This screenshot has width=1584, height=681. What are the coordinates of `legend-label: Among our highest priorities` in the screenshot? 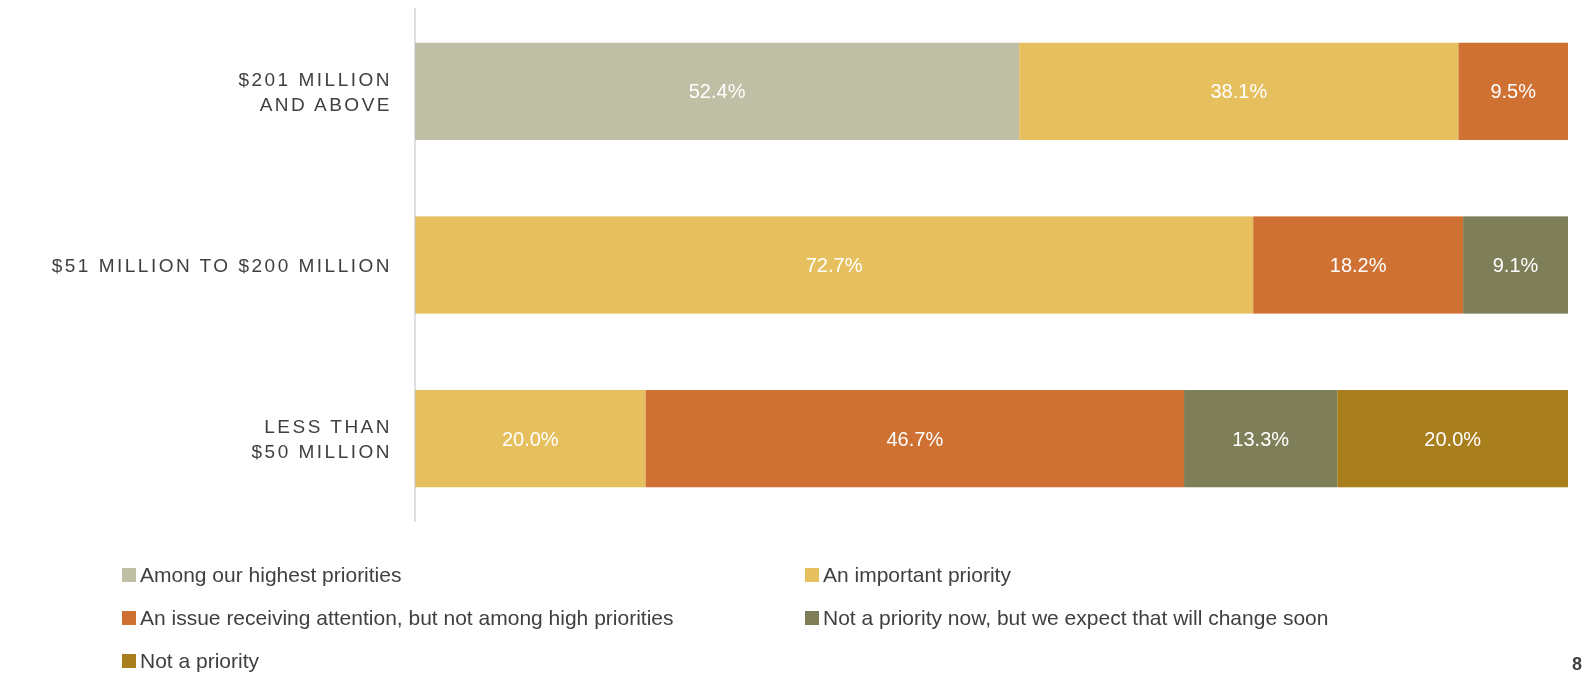 It's located at (271, 575).